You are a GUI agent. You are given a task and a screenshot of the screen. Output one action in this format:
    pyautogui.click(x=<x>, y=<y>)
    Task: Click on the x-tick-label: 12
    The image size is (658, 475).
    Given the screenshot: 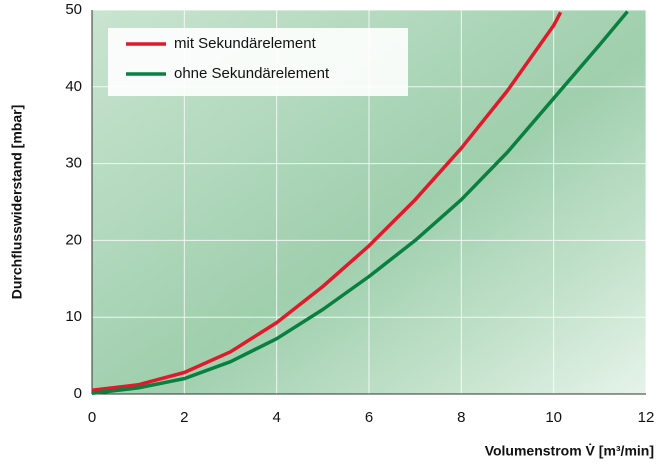 What is the action you would take?
    pyautogui.click(x=646, y=417)
    